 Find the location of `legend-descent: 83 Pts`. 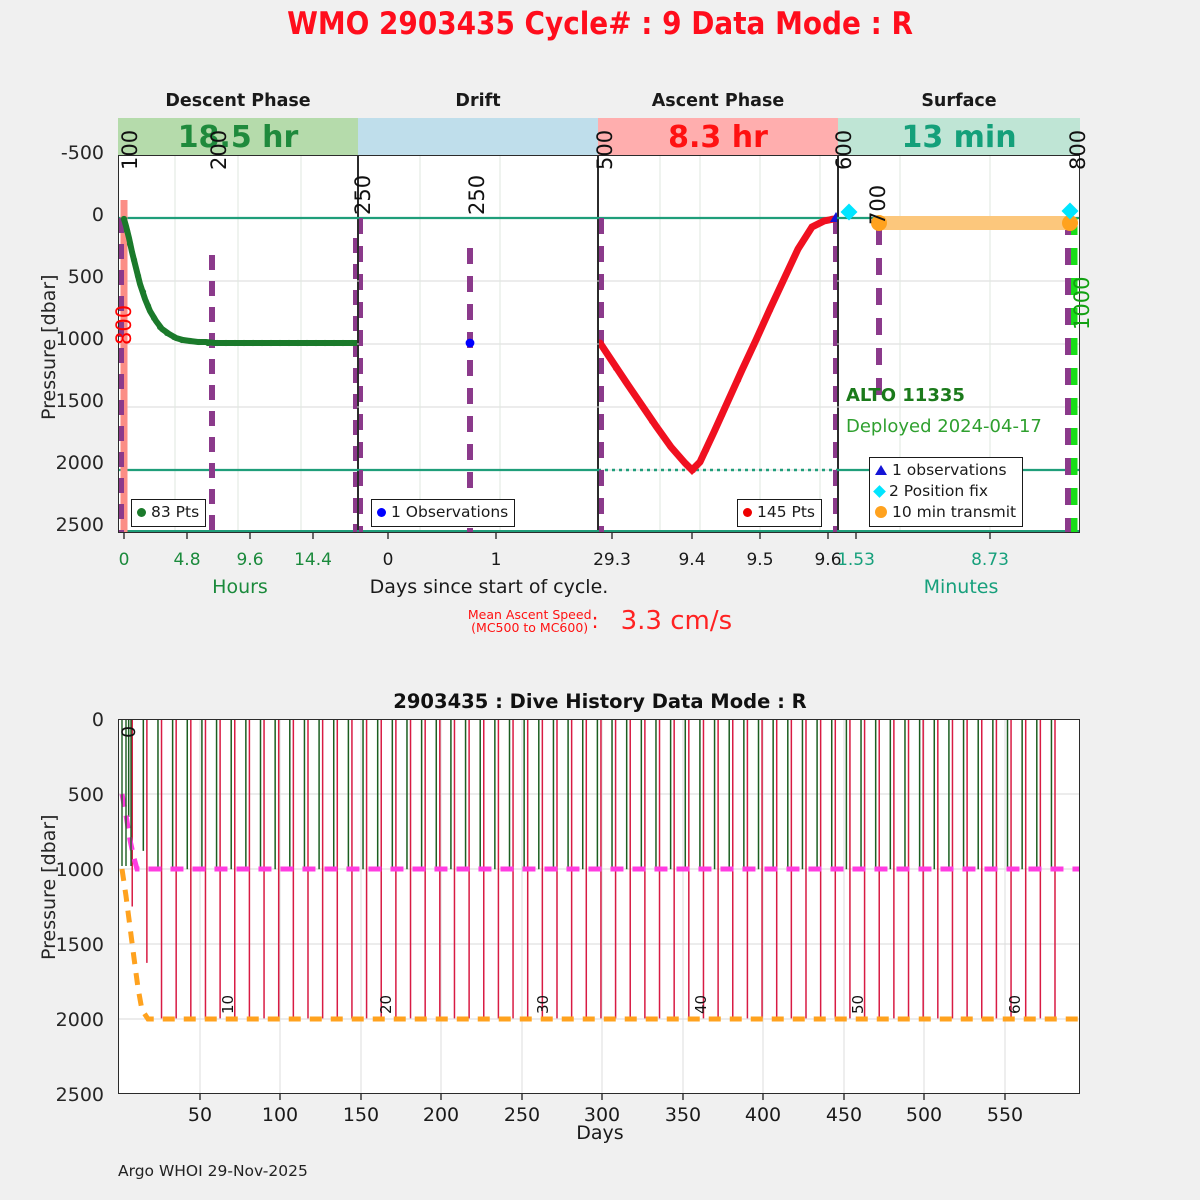

legend-descent: 83 Pts is located at coordinates (169, 513).